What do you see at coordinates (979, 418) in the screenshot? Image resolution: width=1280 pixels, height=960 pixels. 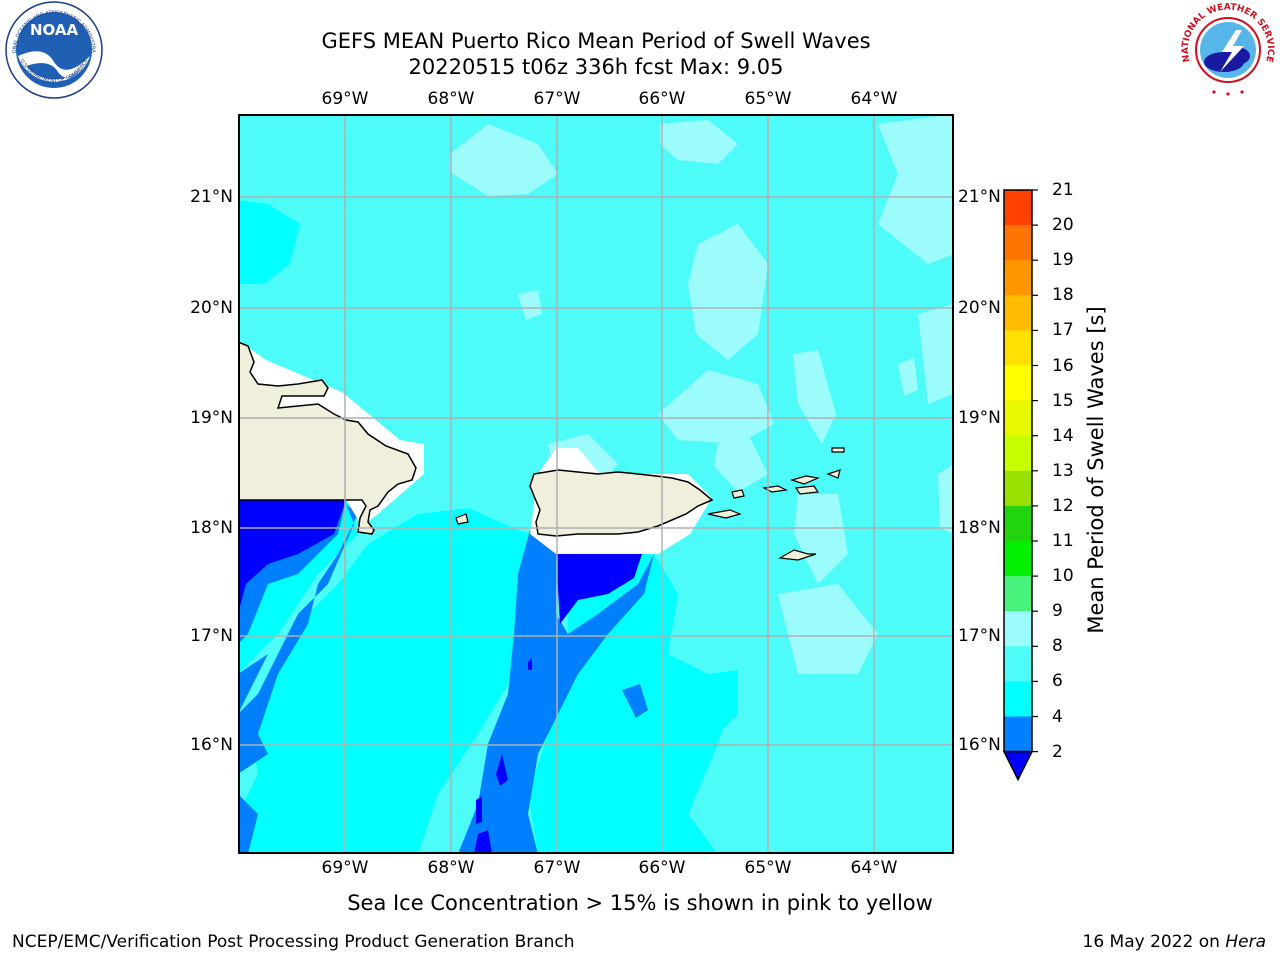 I see `lat-tick-right: 19°N` at bounding box center [979, 418].